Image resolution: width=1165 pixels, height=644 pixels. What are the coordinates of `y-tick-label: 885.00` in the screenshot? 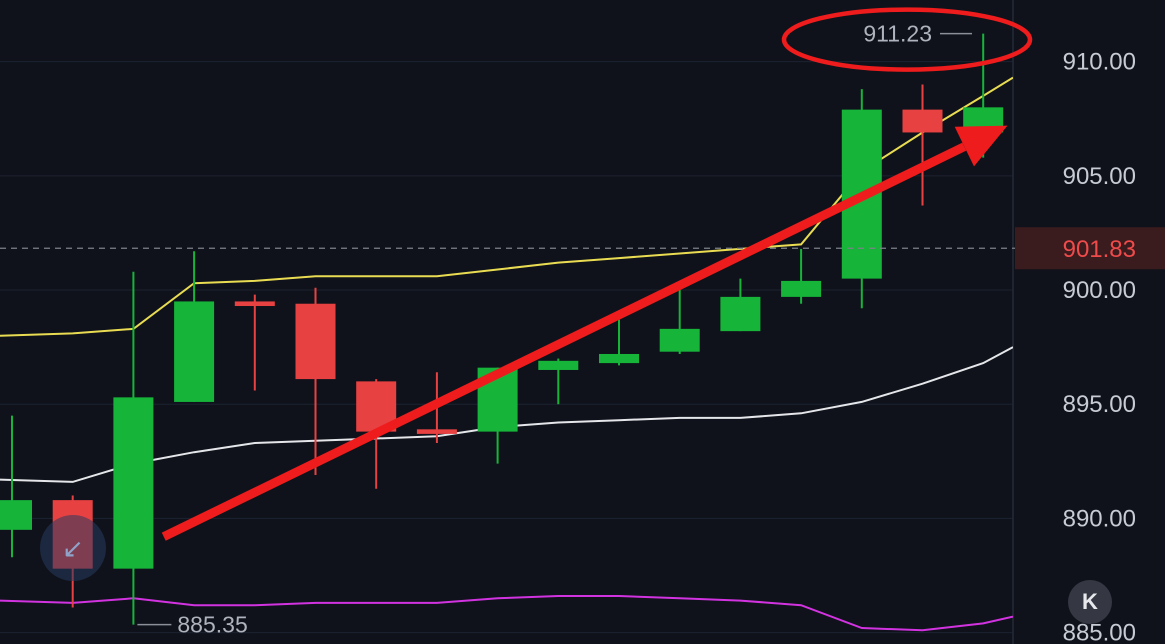 It's located at (1099, 632).